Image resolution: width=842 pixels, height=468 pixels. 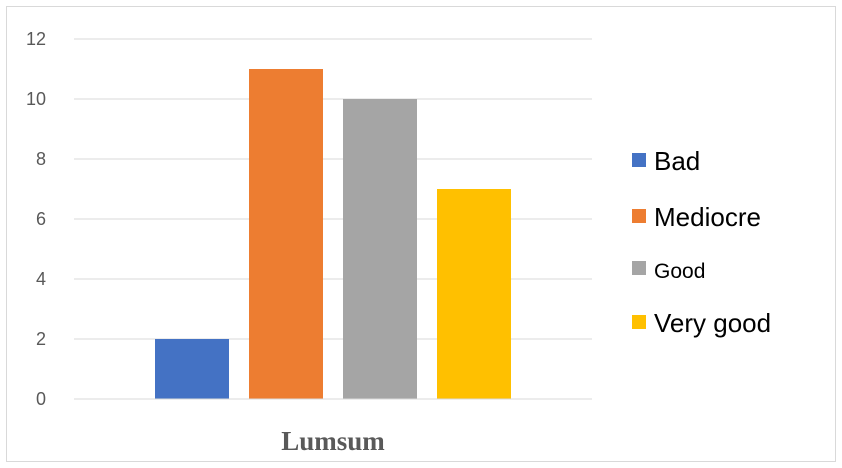 What do you see at coordinates (380, 249) in the screenshot?
I see `bar-good` at bounding box center [380, 249].